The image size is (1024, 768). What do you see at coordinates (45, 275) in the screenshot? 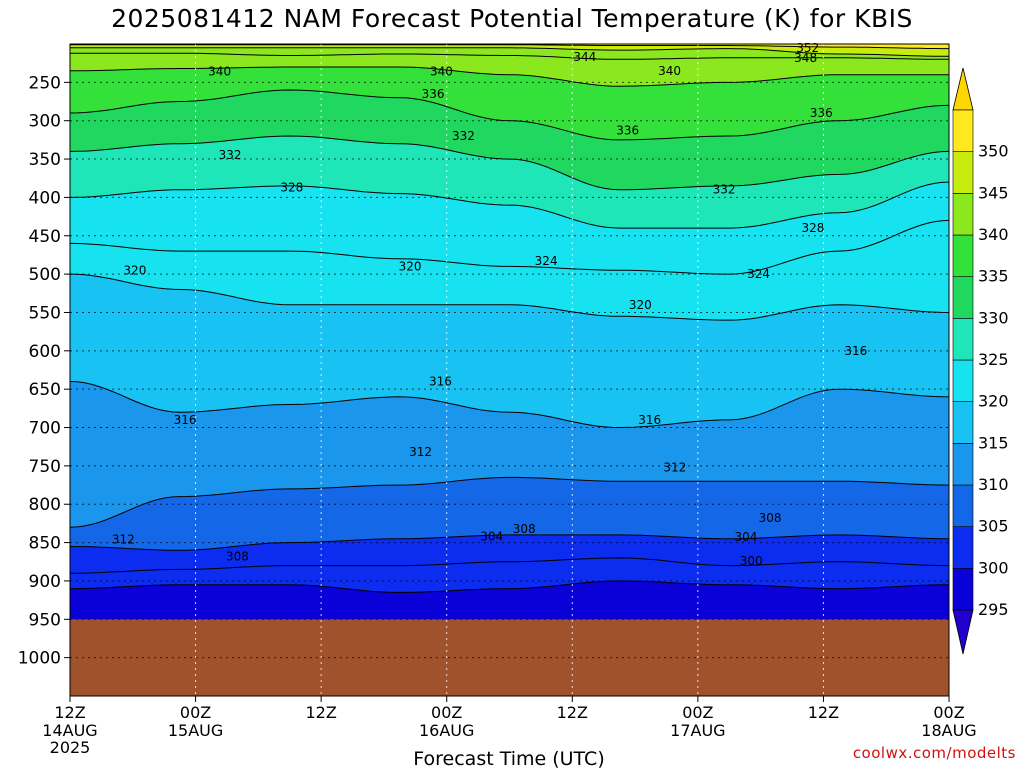
I see `y-tick-label: 500` at bounding box center [45, 275].